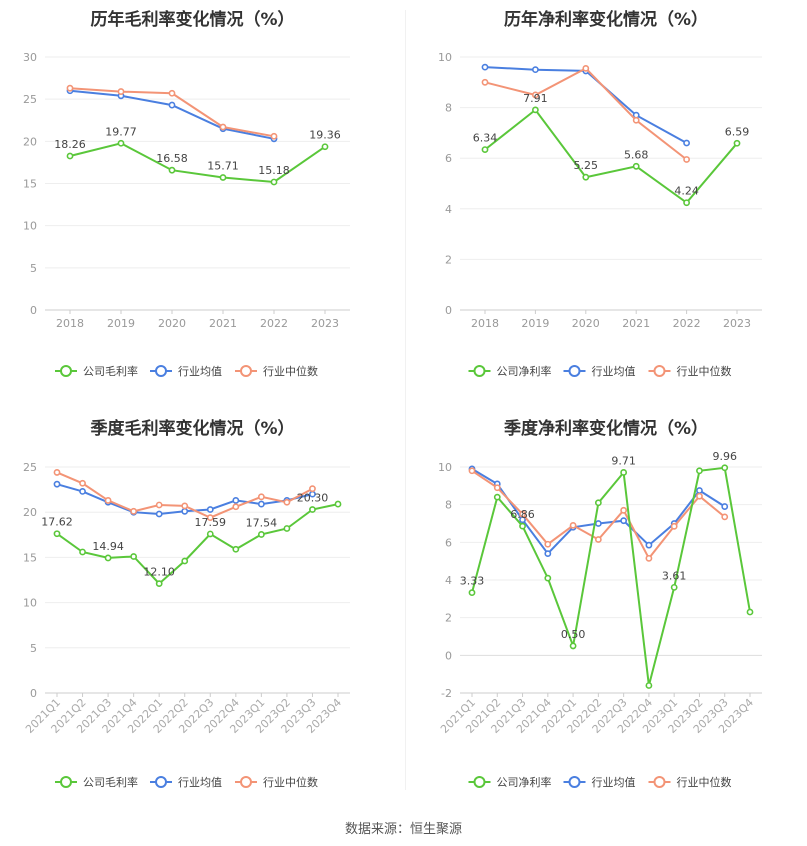 Image resolution: width=807 pixels, height=846 pixels. What do you see at coordinates (636, 154) in the screenshot?
I see `data-label: 5.68` at bounding box center [636, 154].